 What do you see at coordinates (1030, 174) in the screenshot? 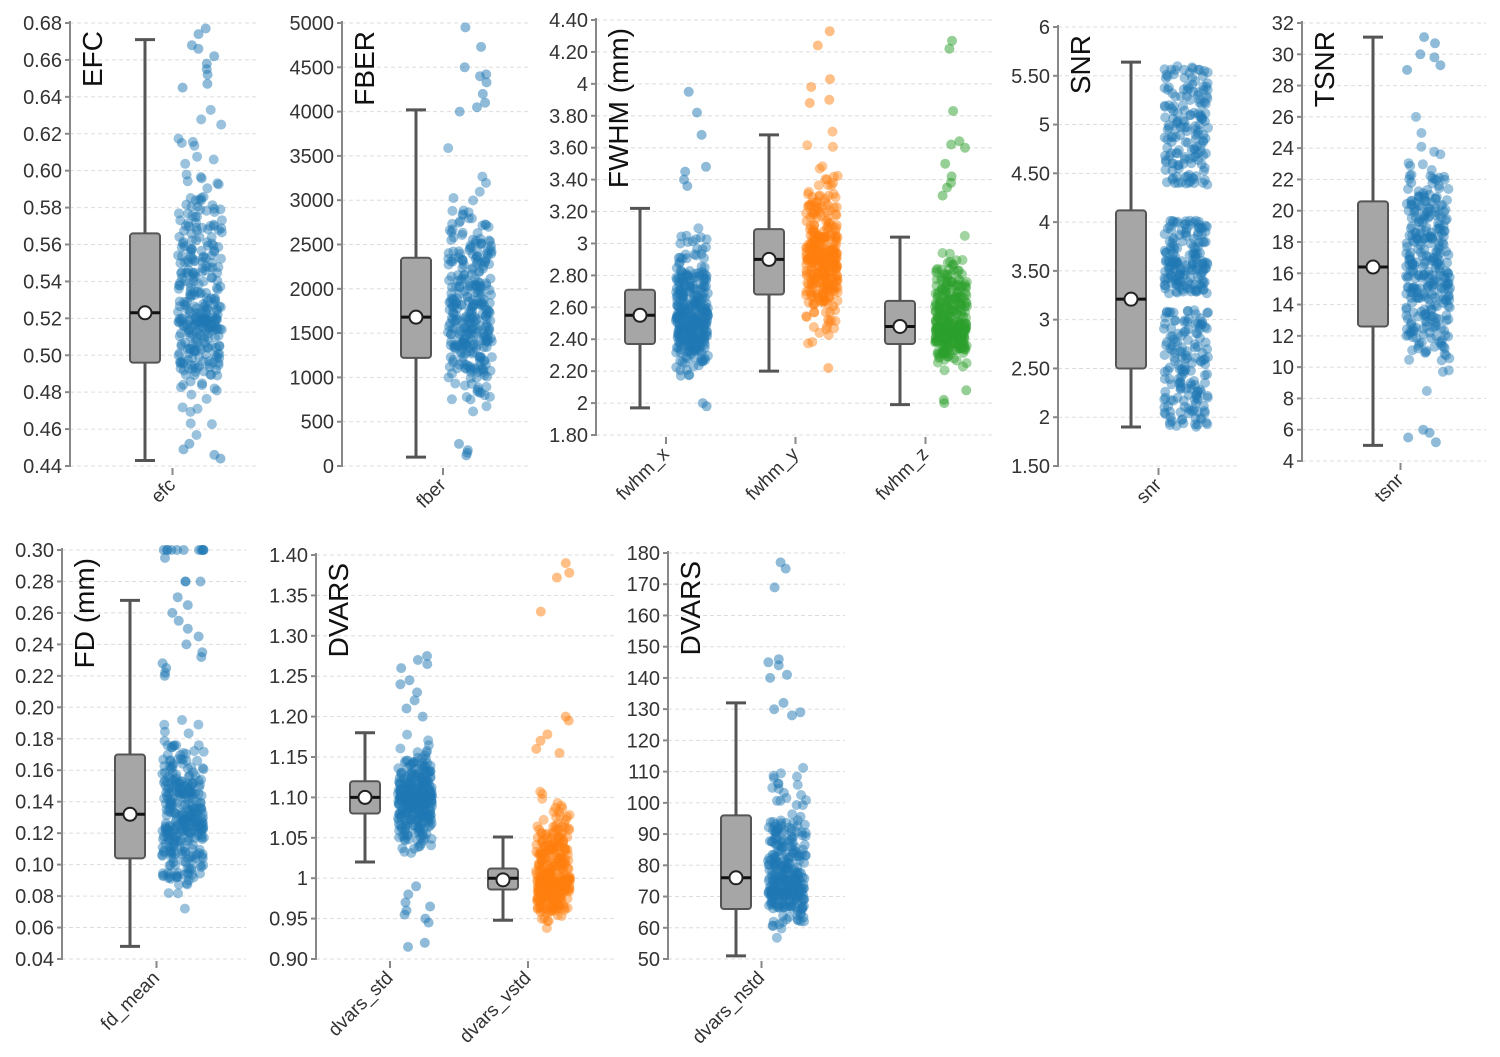
I see `y-tick-label: 4.50` at bounding box center [1030, 174].